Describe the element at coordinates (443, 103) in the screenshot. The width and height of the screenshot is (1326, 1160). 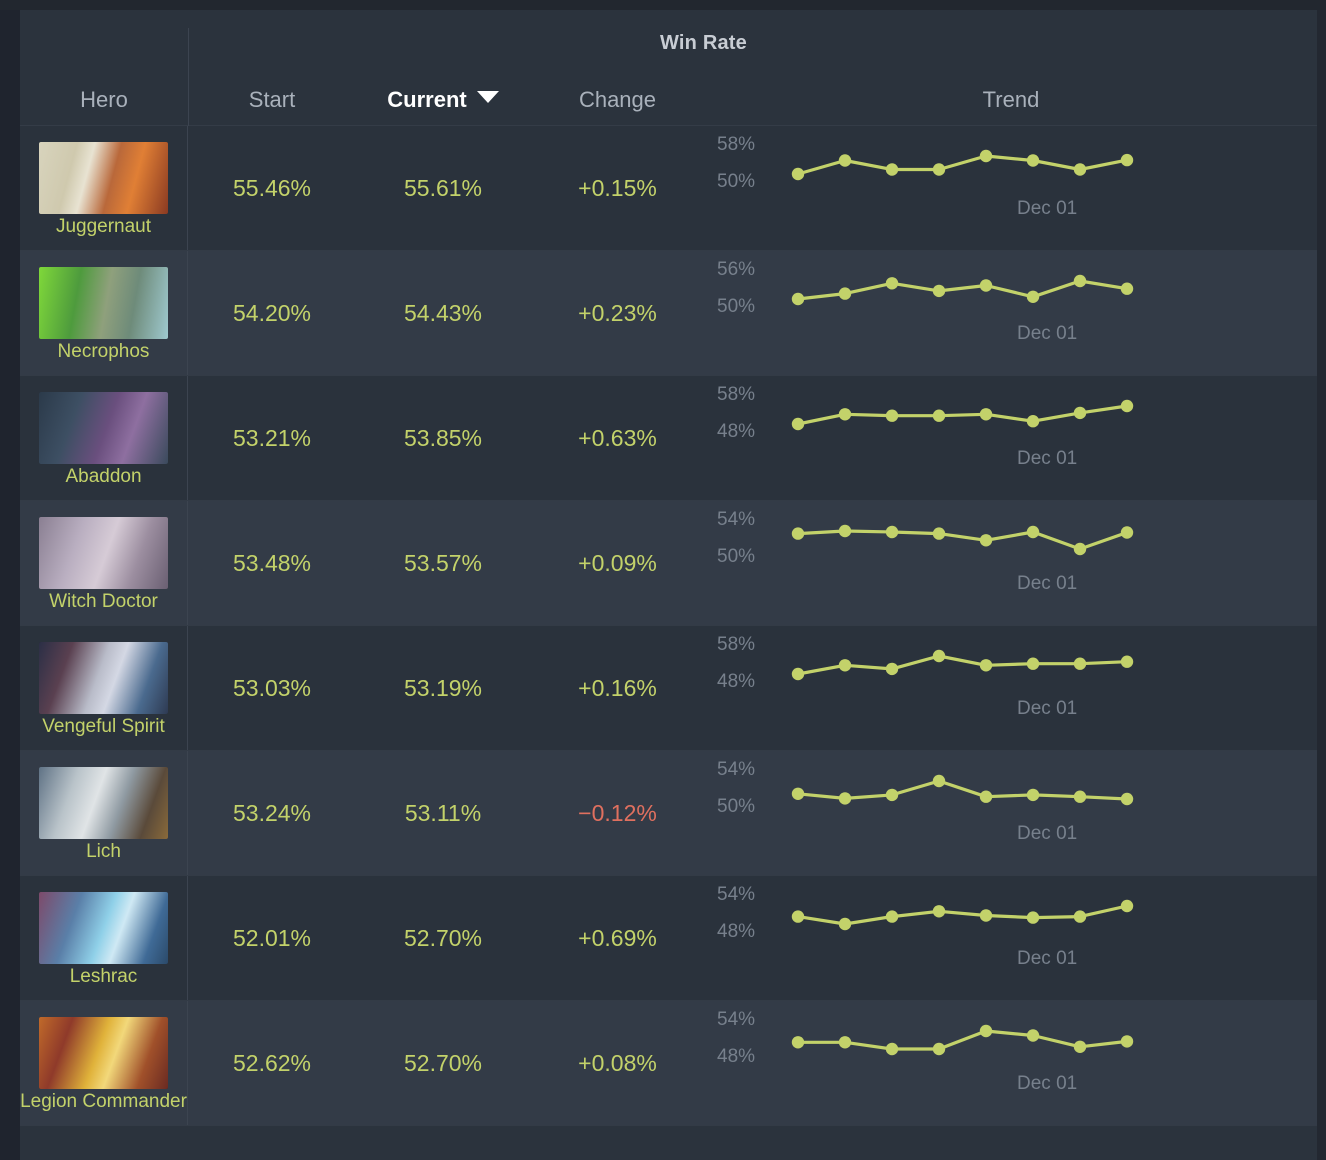
I see `column-header-current: Current` at that location.